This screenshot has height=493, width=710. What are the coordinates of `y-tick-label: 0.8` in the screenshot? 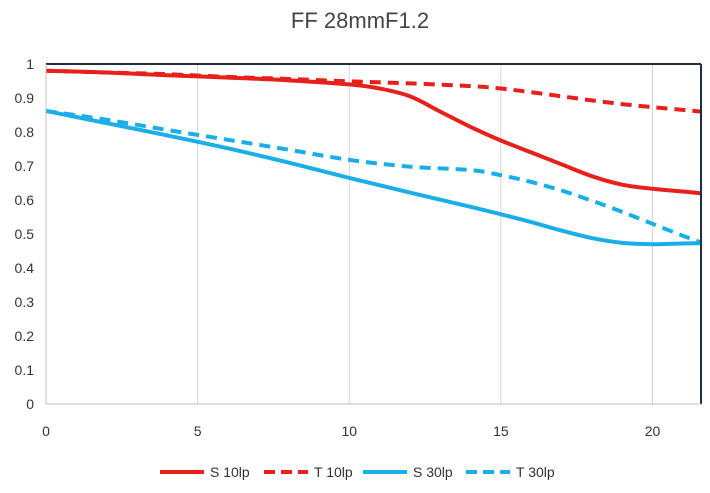 It's located at (25, 132).